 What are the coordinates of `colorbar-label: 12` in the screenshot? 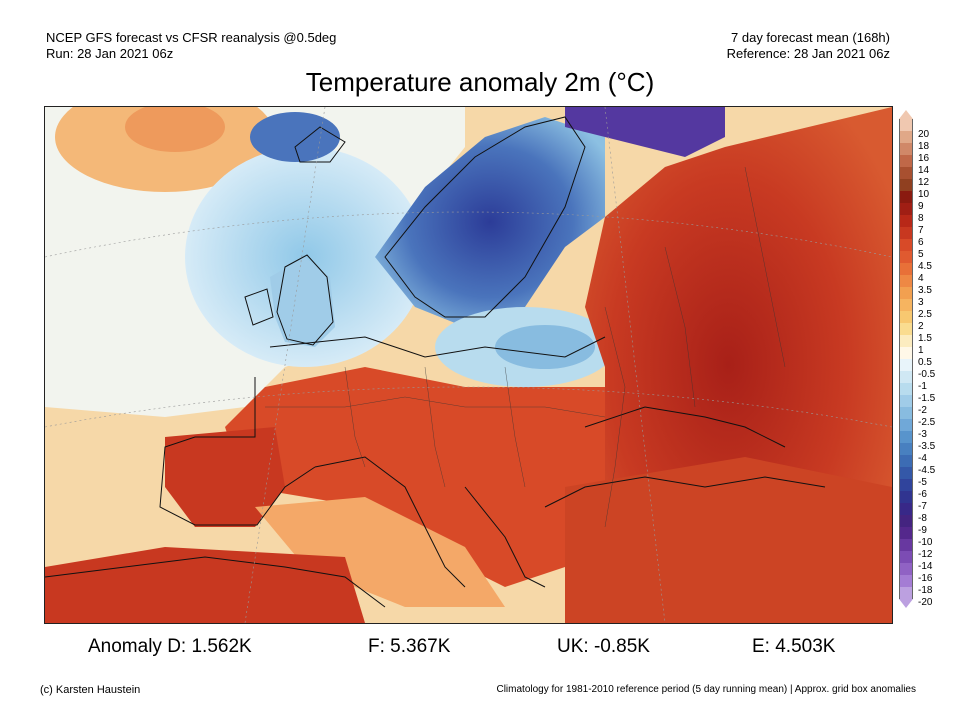 It's located at (924, 182).